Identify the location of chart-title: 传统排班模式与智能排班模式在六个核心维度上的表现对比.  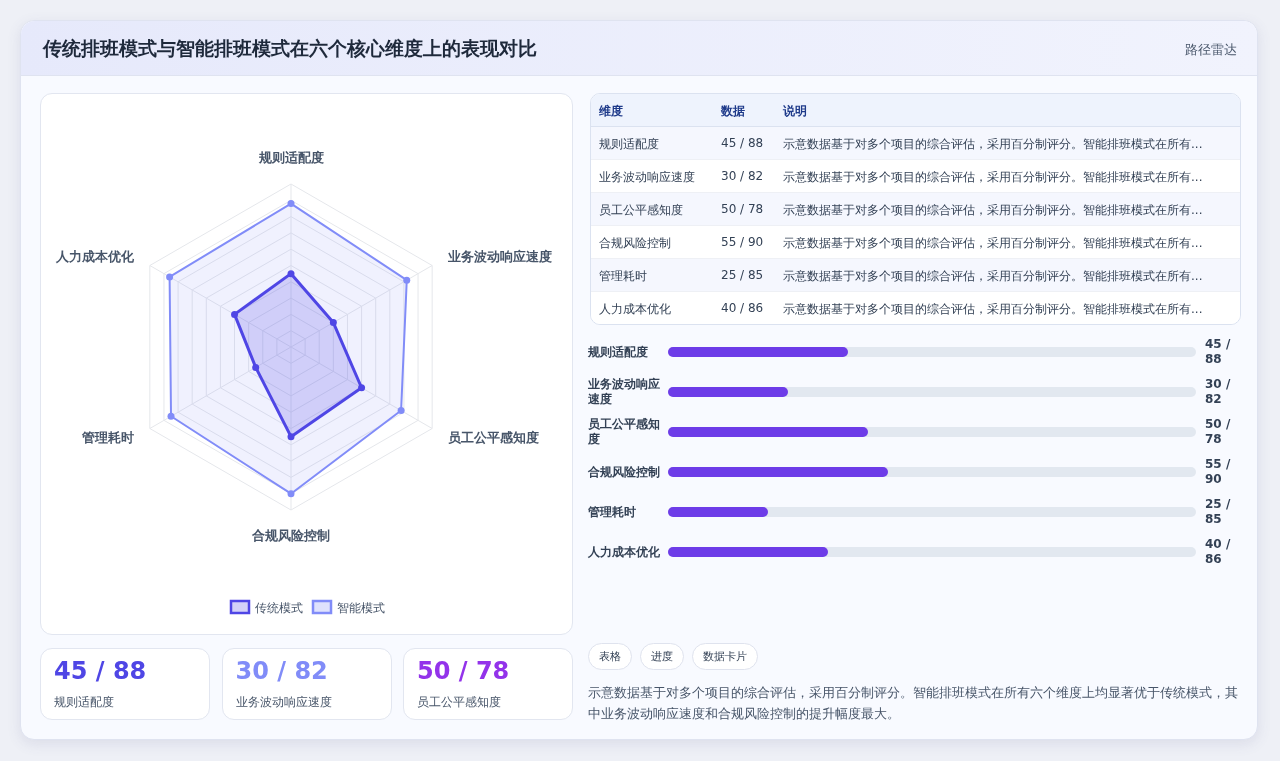
(290, 48).